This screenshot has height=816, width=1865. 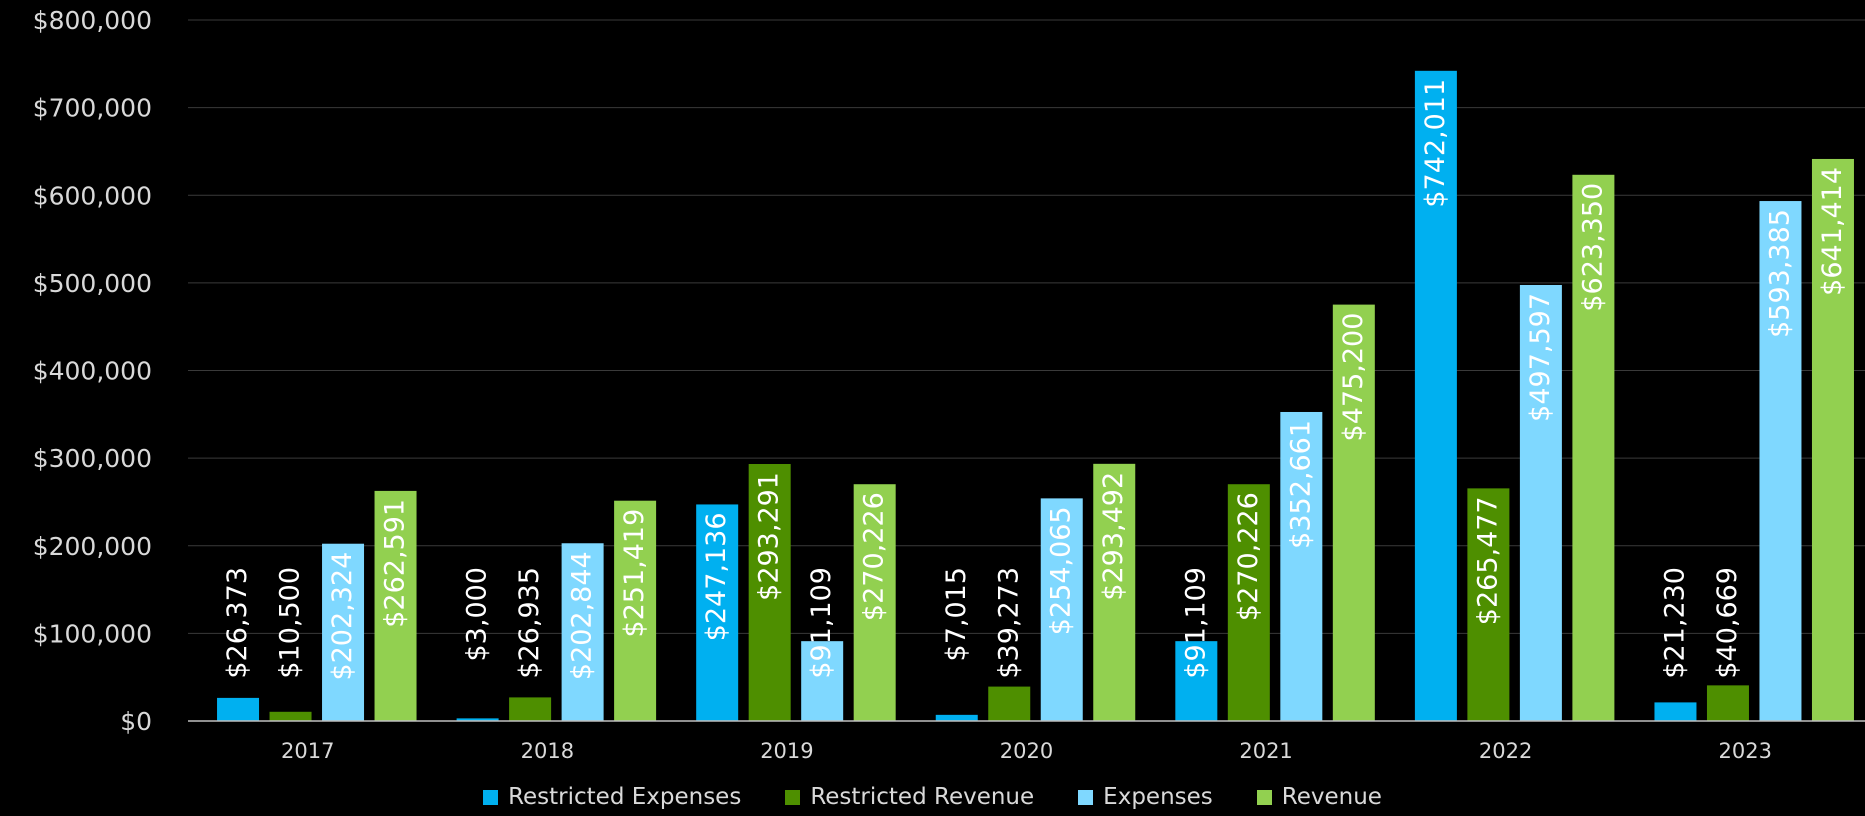 I want to click on legend-label: Restricted Expenses, so click(x=625, y=797).